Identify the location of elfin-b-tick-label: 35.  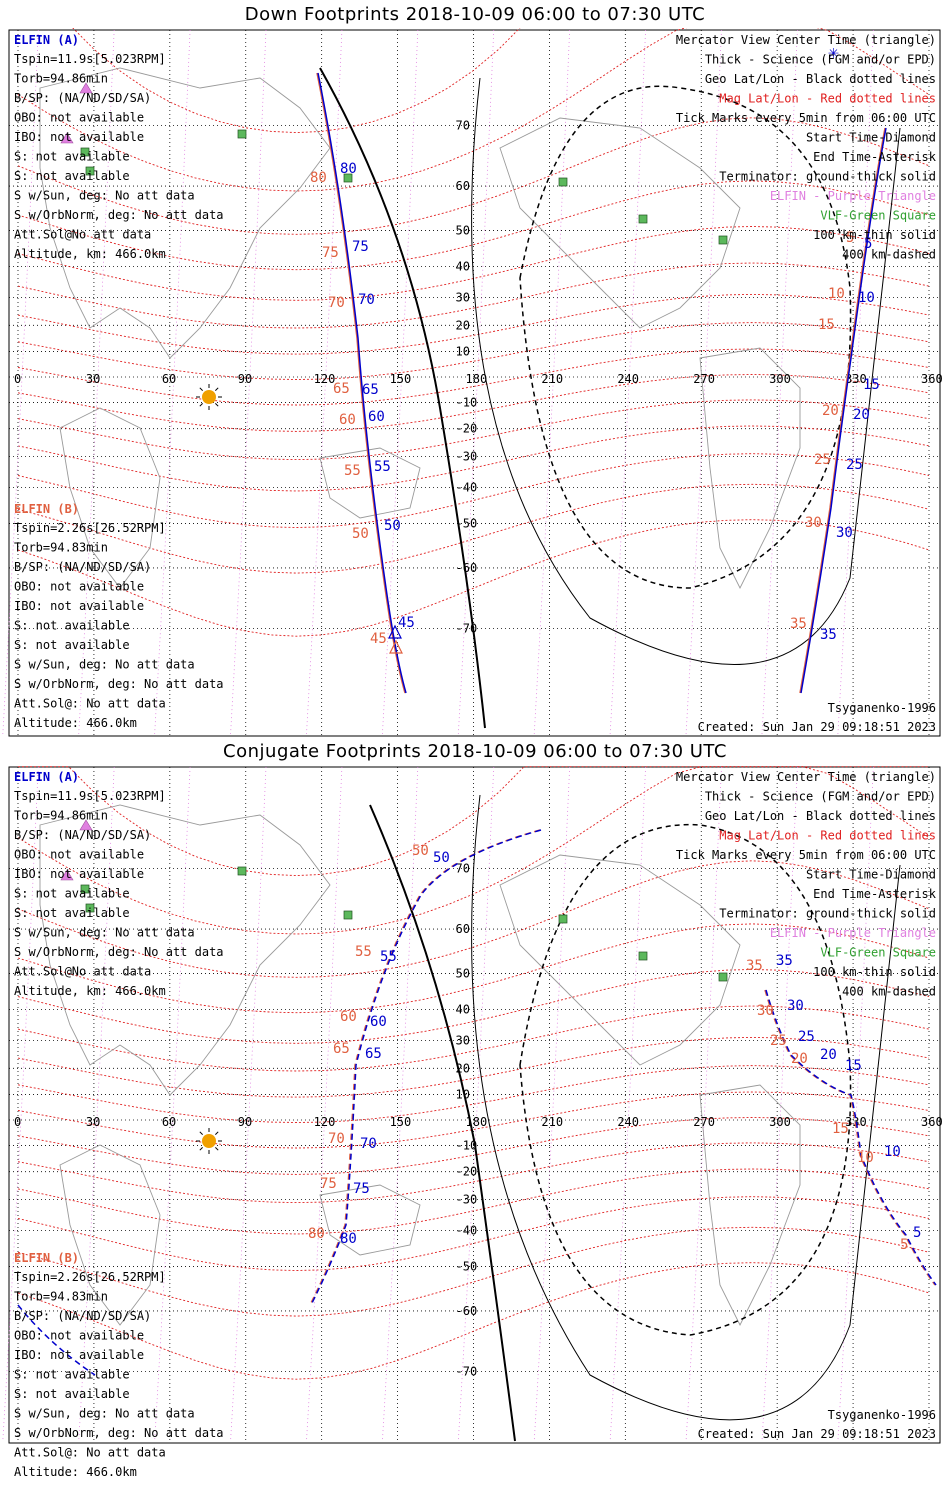
(798, 624).